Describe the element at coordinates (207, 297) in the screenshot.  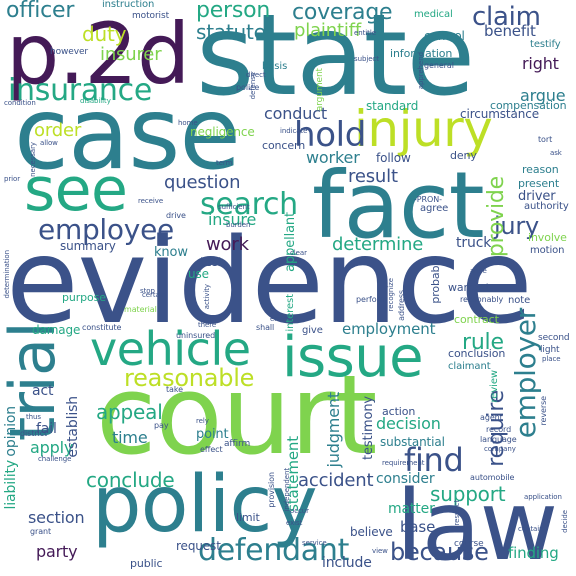
I see `word-activity: activity` at that location.